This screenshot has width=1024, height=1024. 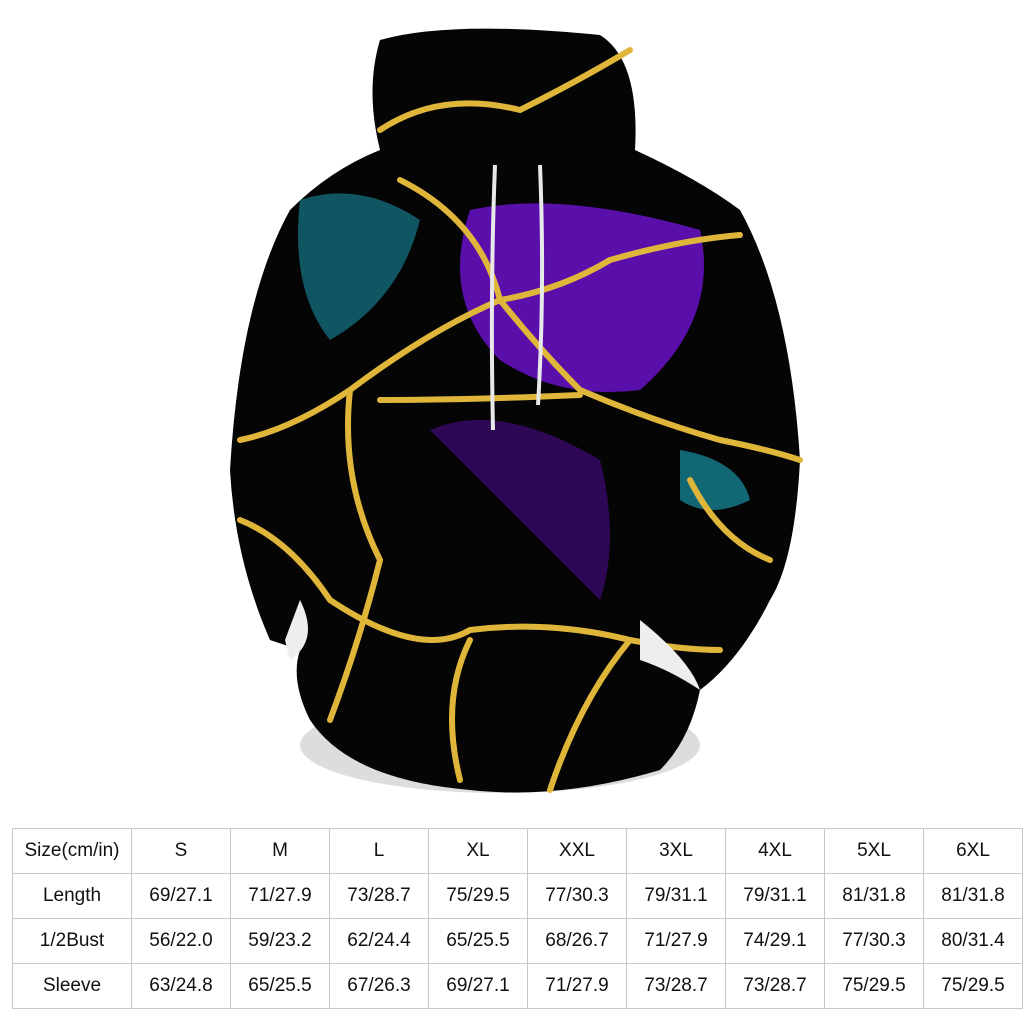 What do you see at coordinates (676, 851) in the screenshot?
I see `size-cell: 3XL` at bounding box center [676, 851].